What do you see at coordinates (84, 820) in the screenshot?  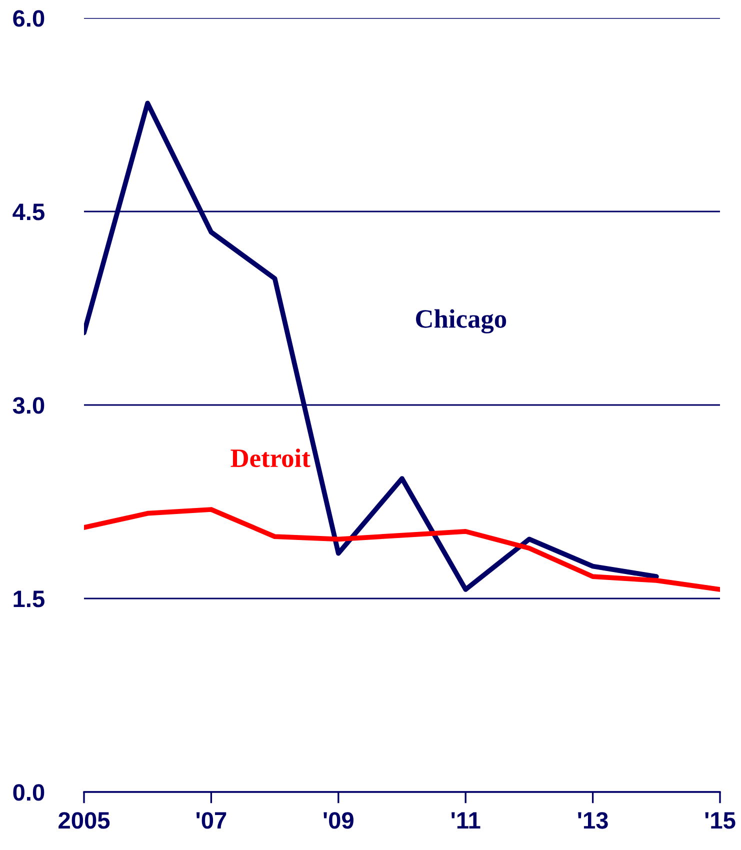 I see `x-tick-label: 2005` at bounding box center [84, 820].